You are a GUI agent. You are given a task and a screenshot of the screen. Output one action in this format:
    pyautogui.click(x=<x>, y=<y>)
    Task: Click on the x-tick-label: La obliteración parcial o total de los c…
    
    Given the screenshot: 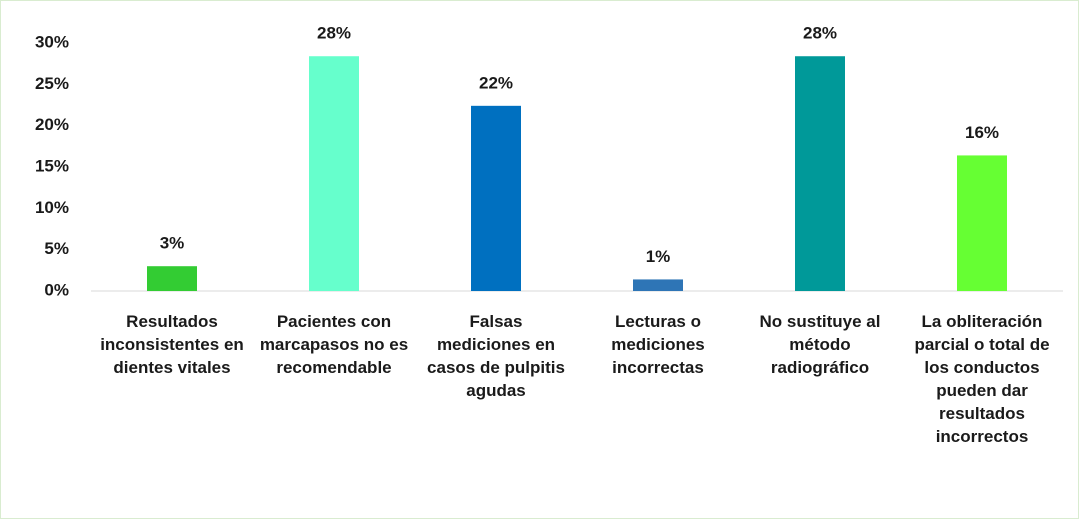 What is the action you would take?
    pyautogui.click(x=982, y=379)
    